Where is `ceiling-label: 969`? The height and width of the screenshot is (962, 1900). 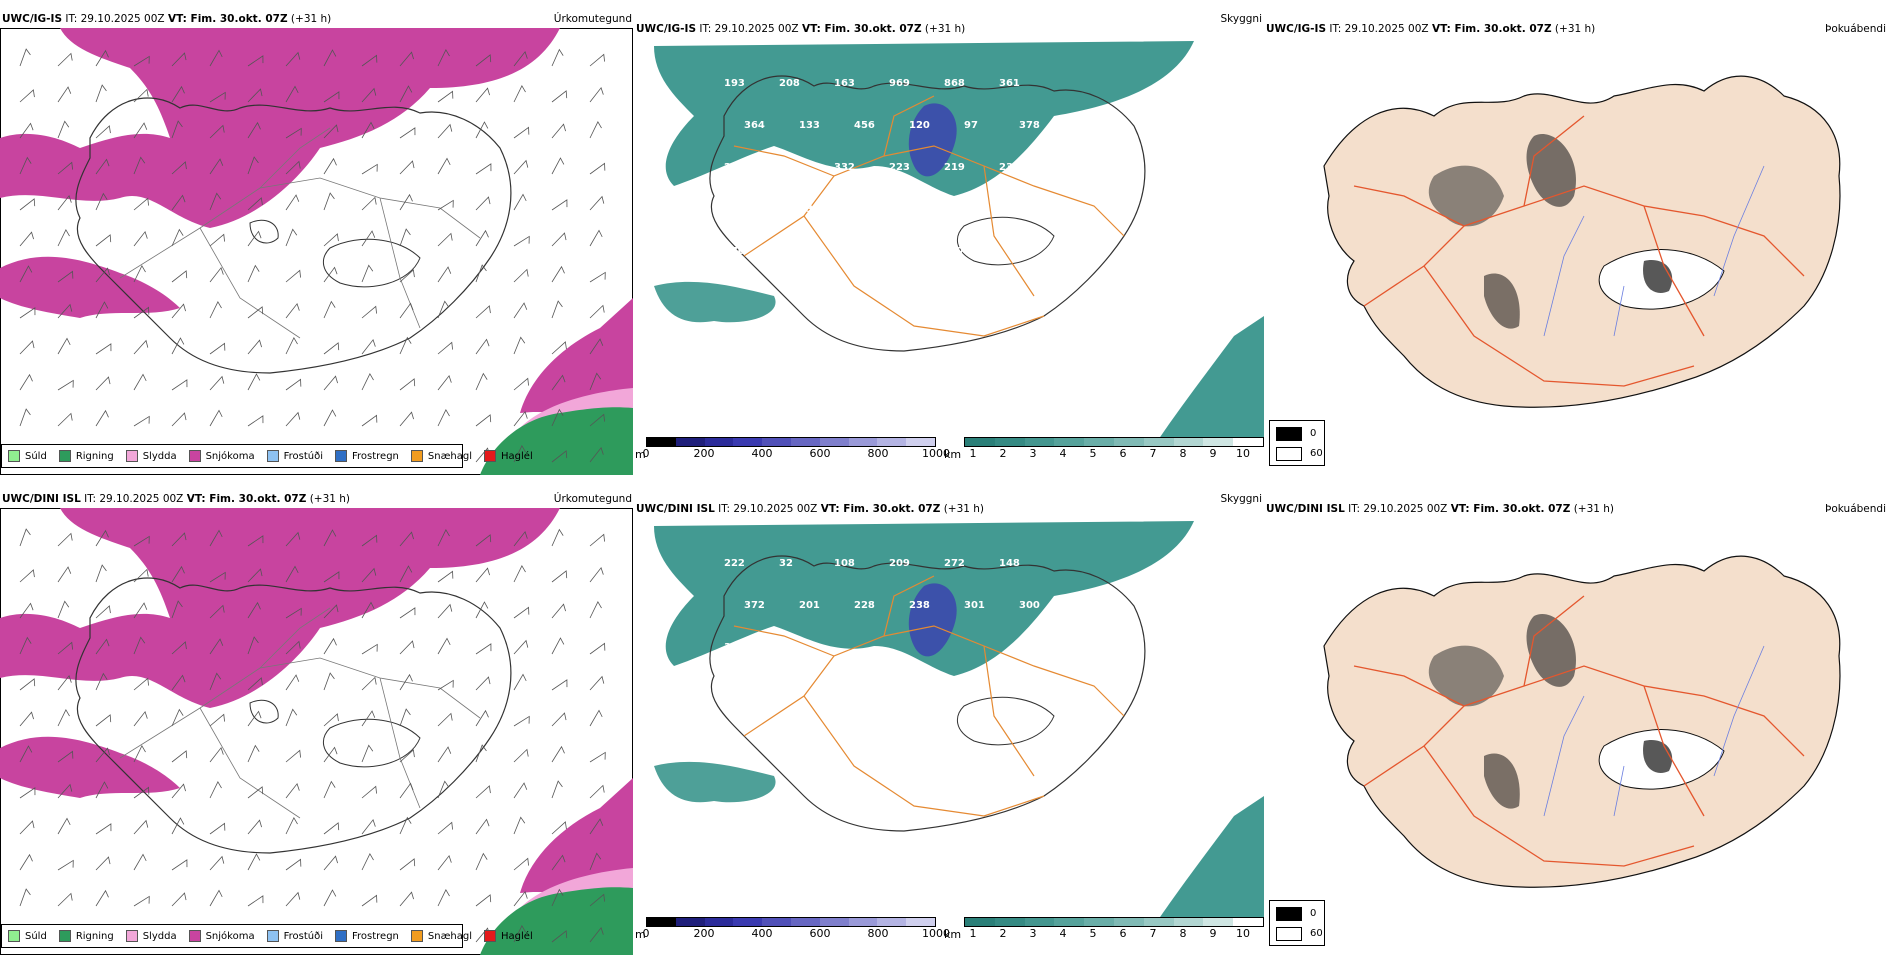 ceiling-label: 969 is located at coordinates (899, 83).